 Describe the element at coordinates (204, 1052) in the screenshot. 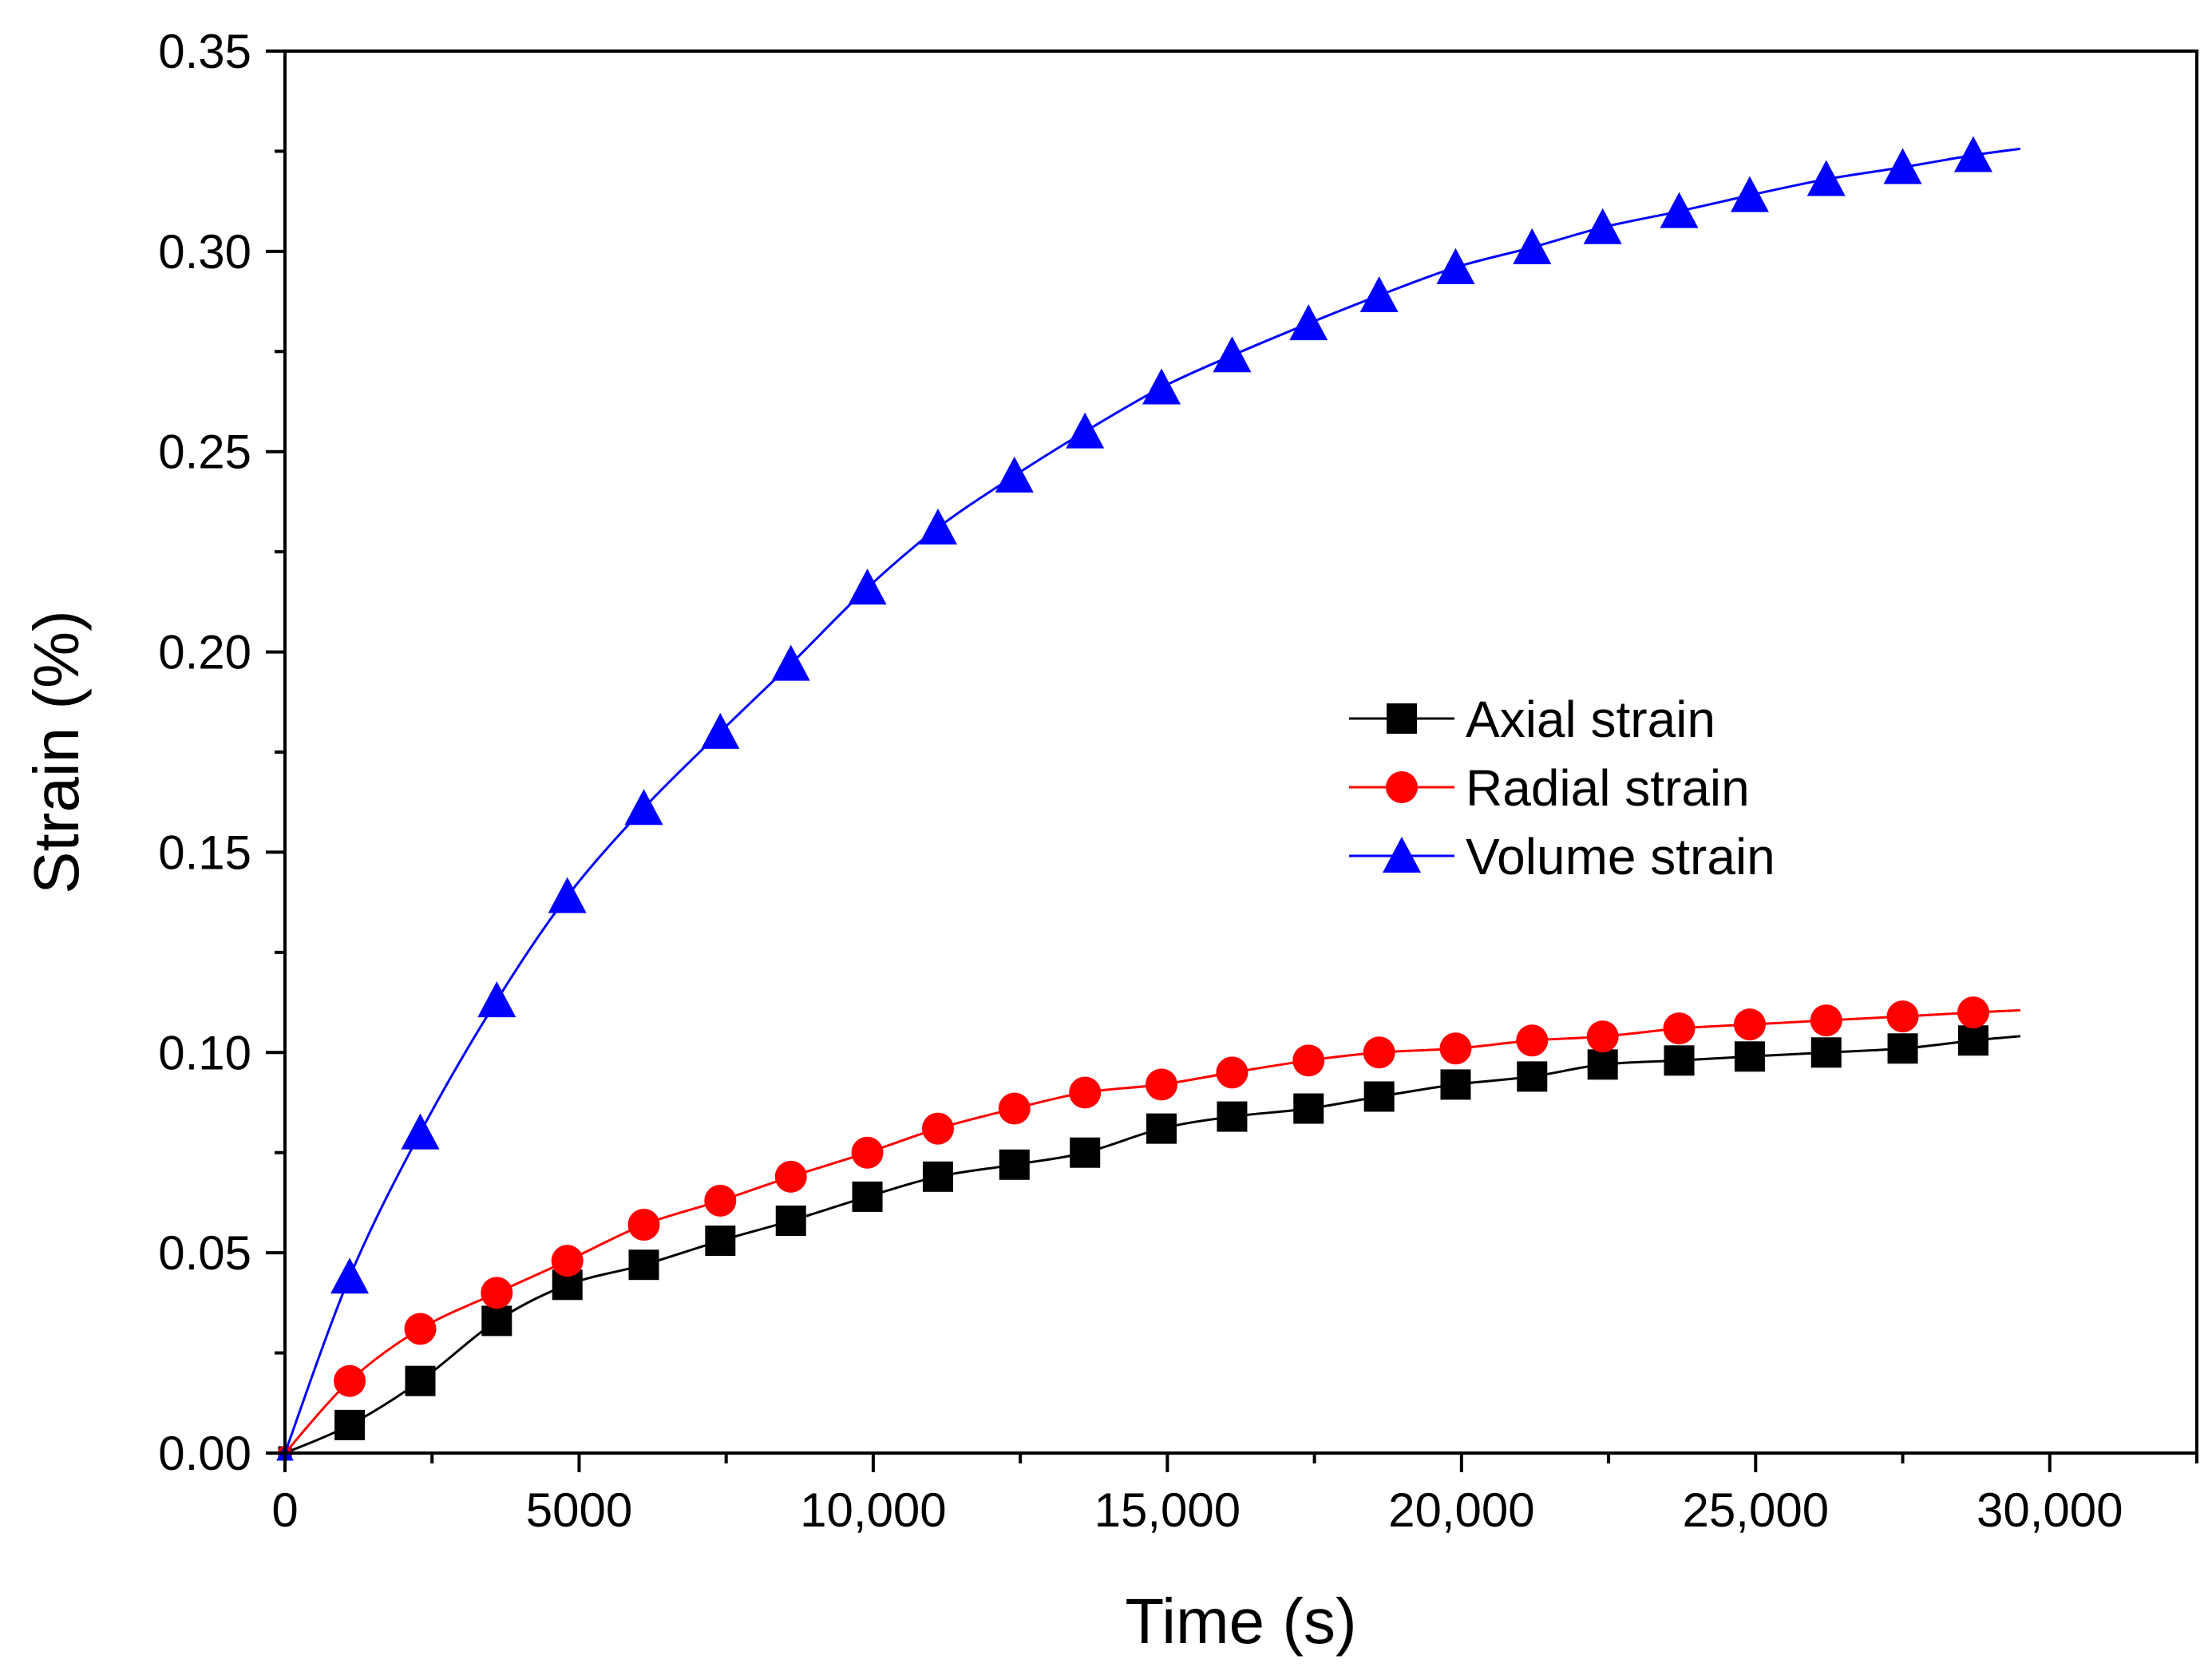

I see `y-tick-label: 0.10` at that location.